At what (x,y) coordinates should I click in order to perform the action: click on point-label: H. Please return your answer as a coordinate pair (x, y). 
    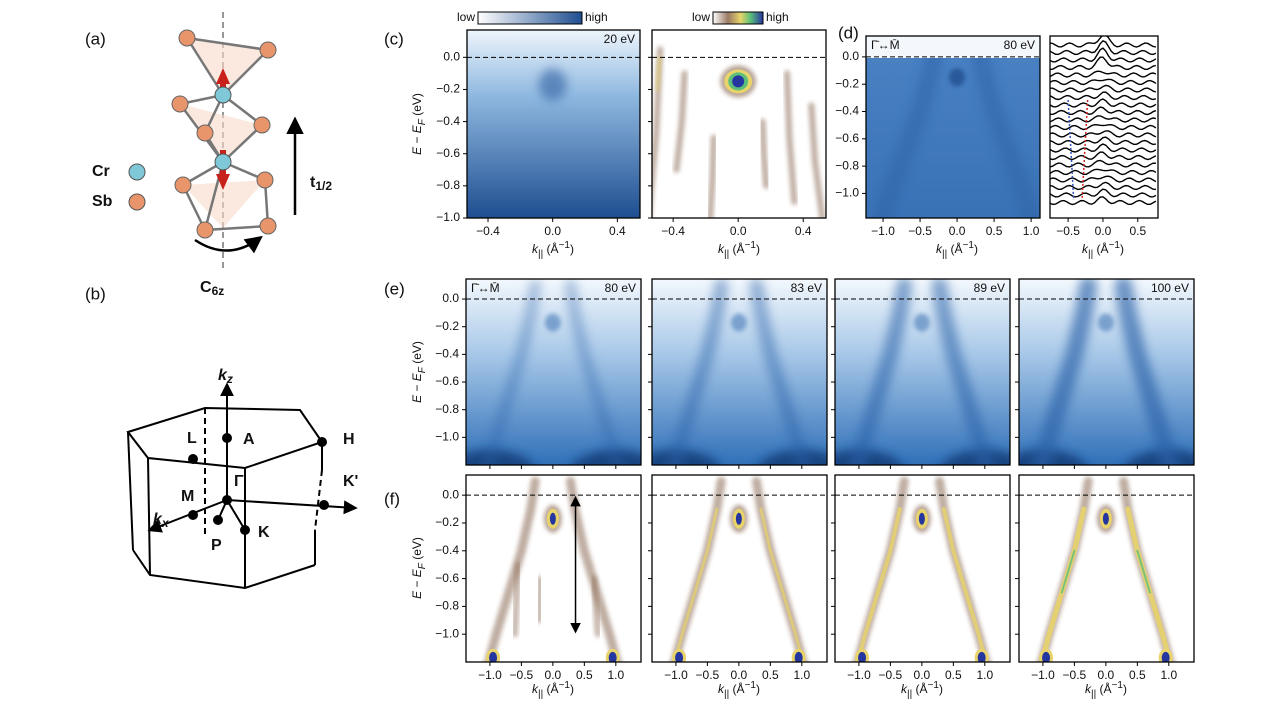
    Looking at the image, I should click on (349, 439).